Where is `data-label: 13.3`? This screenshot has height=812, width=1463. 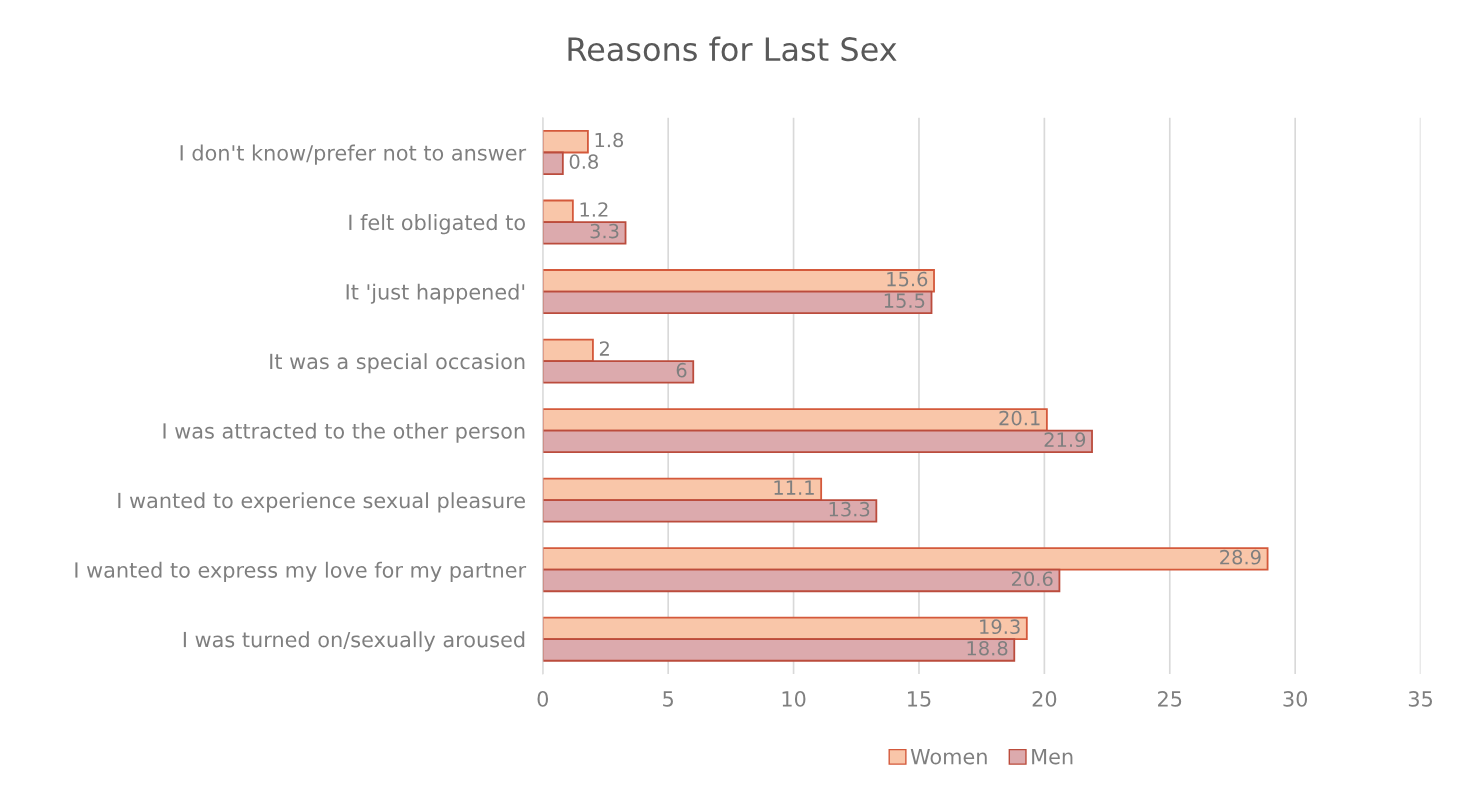
data-label: 13.3 is located at coordinates (849, 509).